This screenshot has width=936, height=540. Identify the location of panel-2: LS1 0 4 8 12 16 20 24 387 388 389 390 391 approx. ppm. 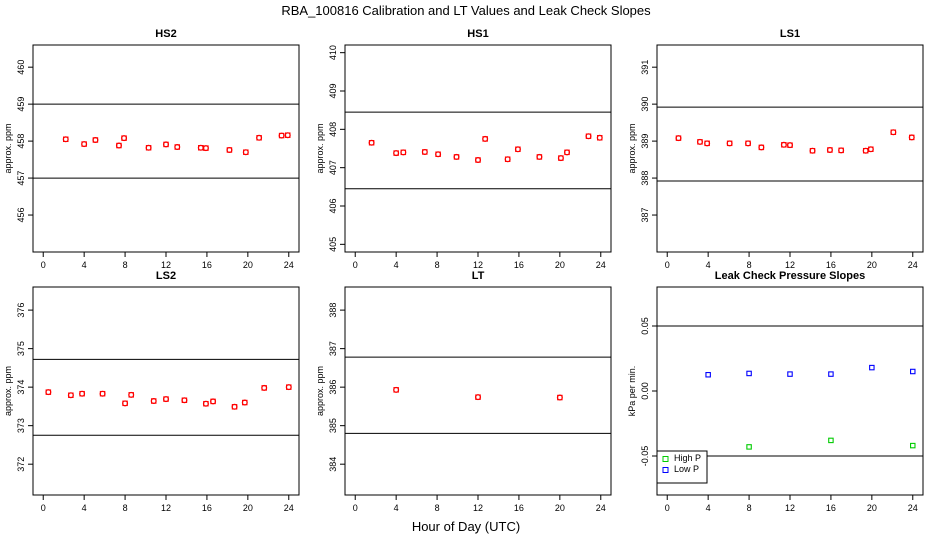
(775, 149).